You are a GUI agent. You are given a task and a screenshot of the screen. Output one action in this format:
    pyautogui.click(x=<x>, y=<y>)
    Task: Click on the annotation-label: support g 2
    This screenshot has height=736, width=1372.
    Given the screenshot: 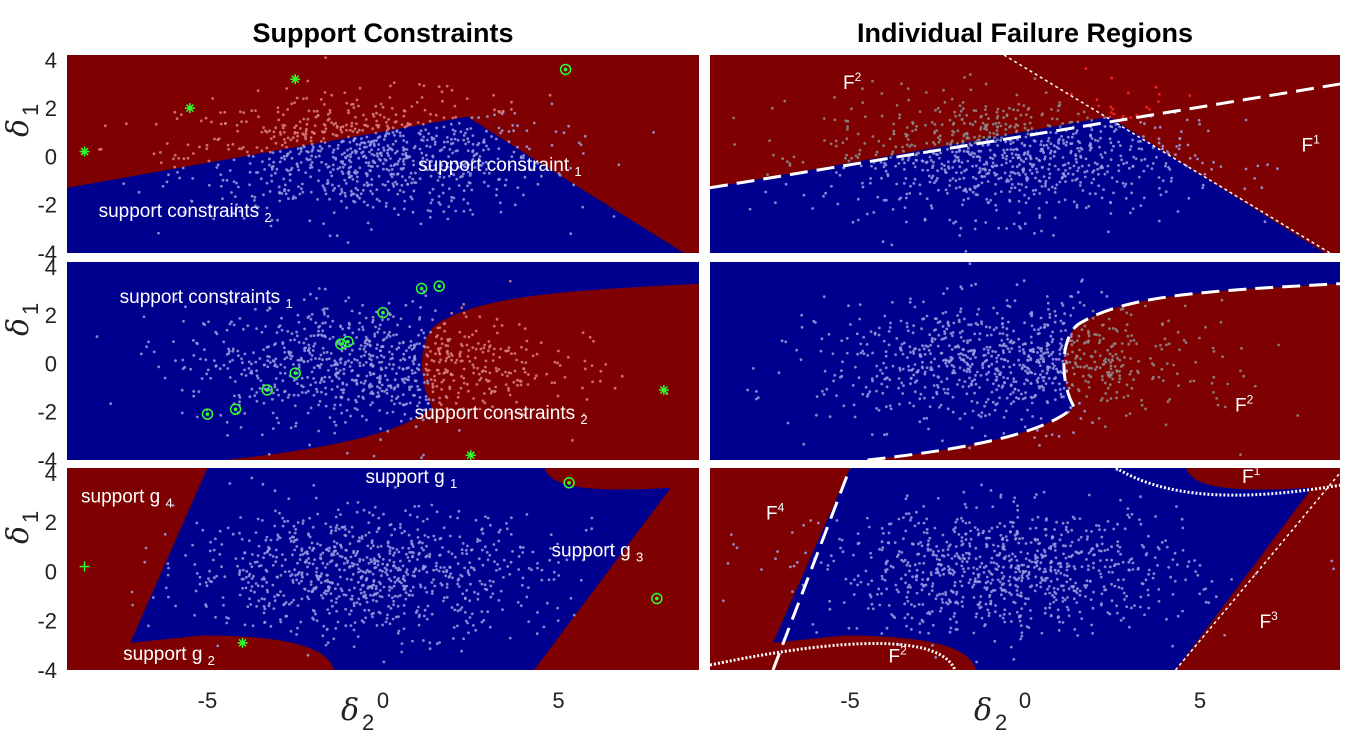 What is the action you would take?
    pyautogui.click(x=169, y=656)
    